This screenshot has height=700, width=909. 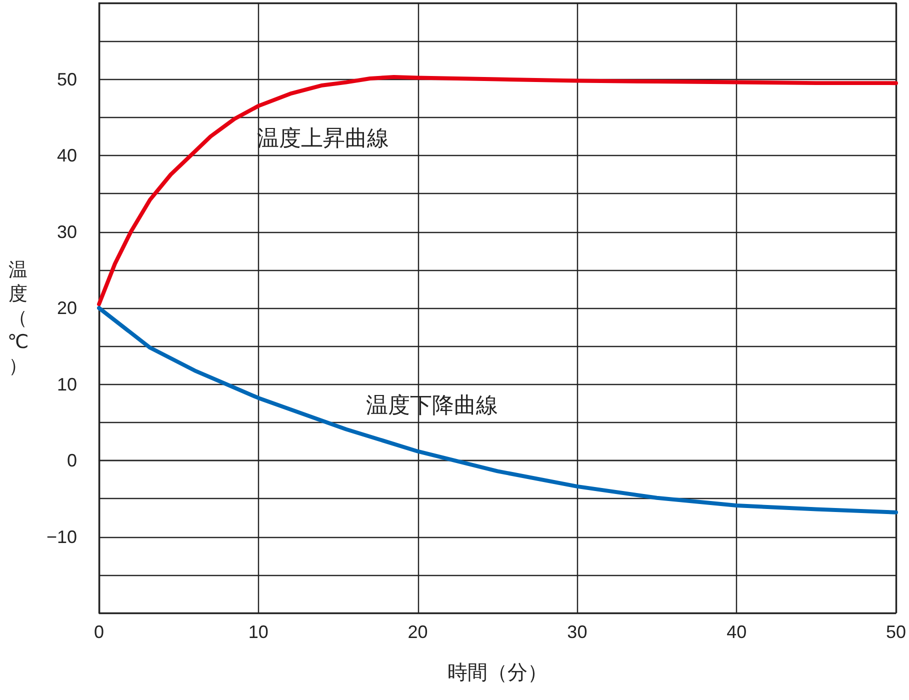 What do you see at coordinates (577, 632) in the screenshot?
I see `x-tick-label: 30` at bounding box center [577, 632].